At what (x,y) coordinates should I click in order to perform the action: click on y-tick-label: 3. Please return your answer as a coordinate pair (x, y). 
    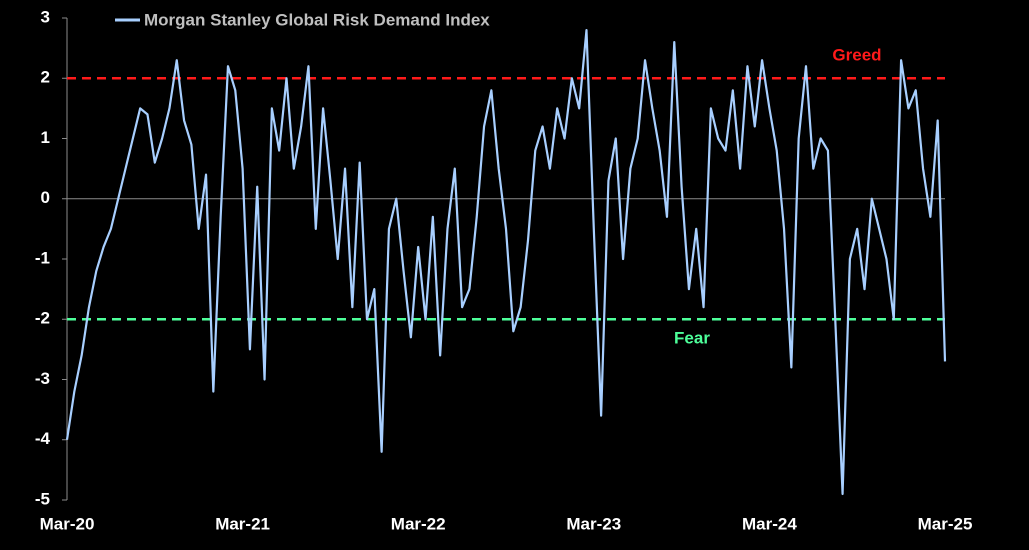
    Looking at the image, I should click on (45, 16).